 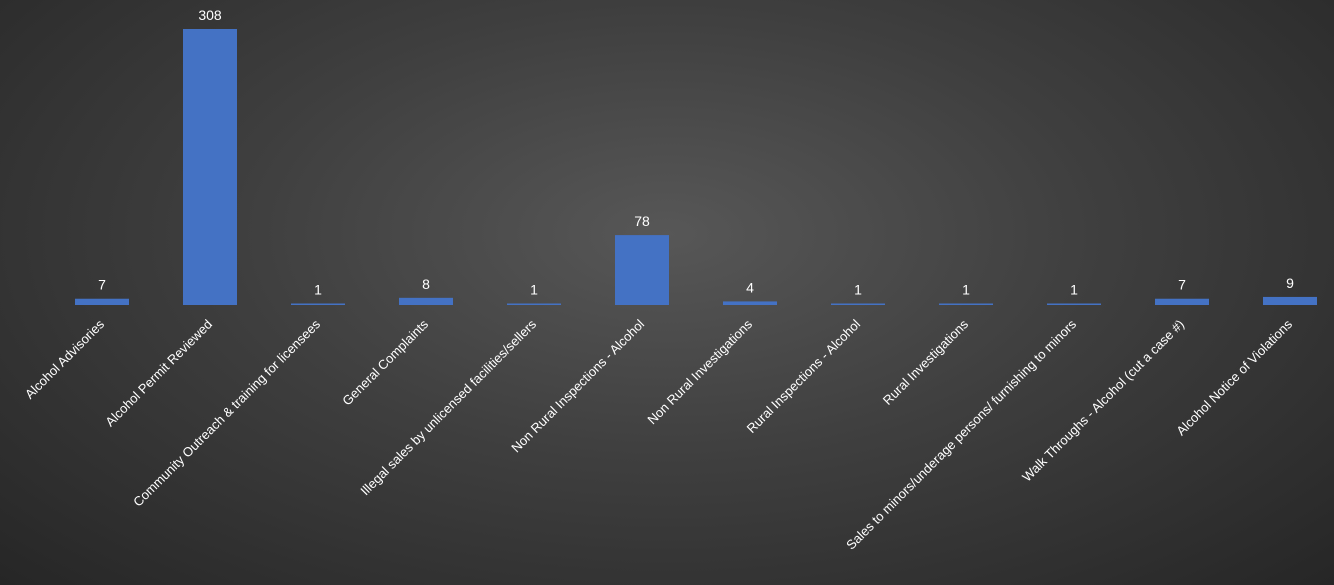 What do you see at coordinates (534, 290) in the screenshot?
I see `value-label-4: 1` at bounding box center [534, 290].